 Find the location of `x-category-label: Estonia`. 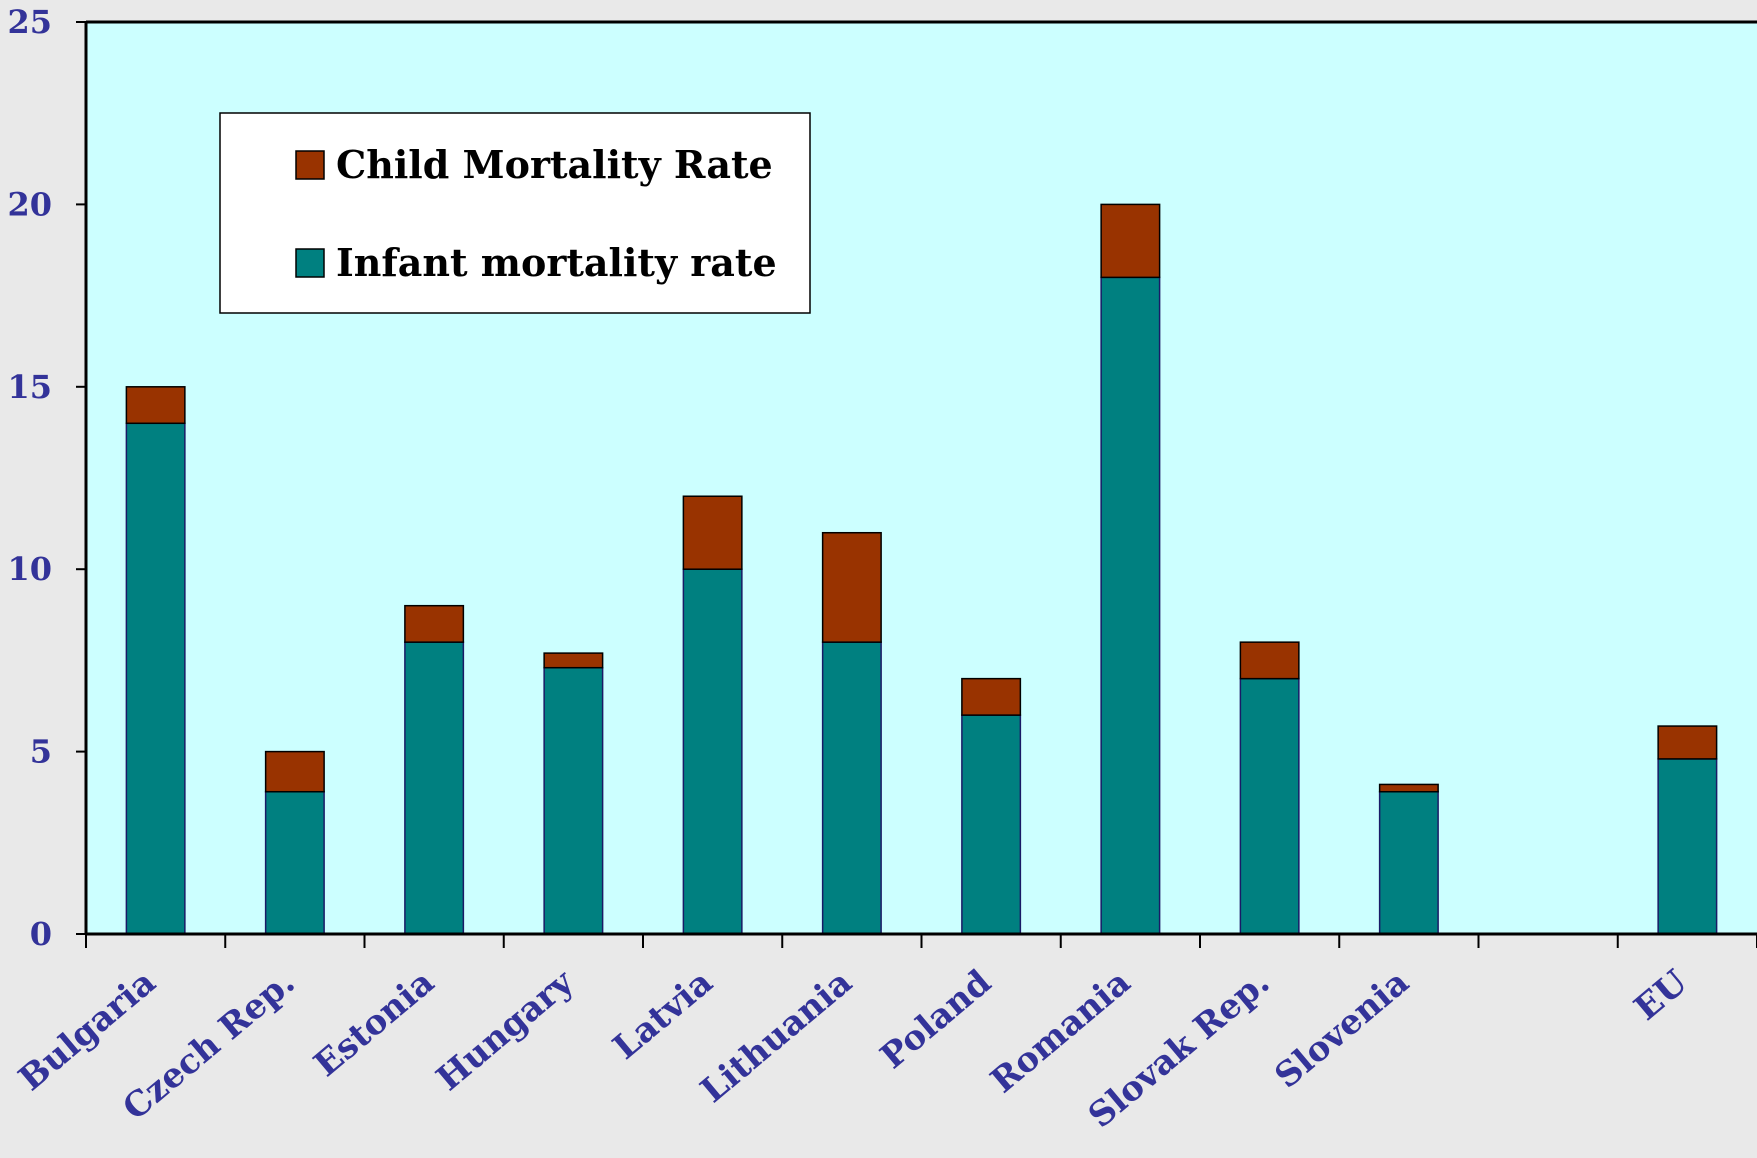

x-category-label: Estonia is located at coordinates (374, 1023).